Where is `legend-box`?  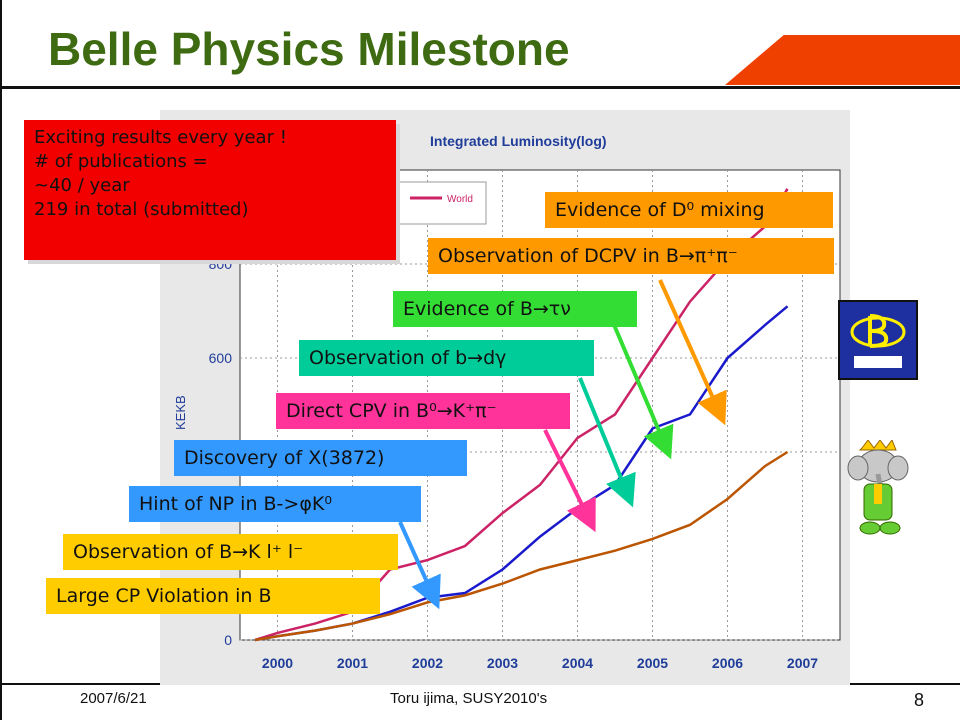 legend-box is located at coordinates (442, 203).